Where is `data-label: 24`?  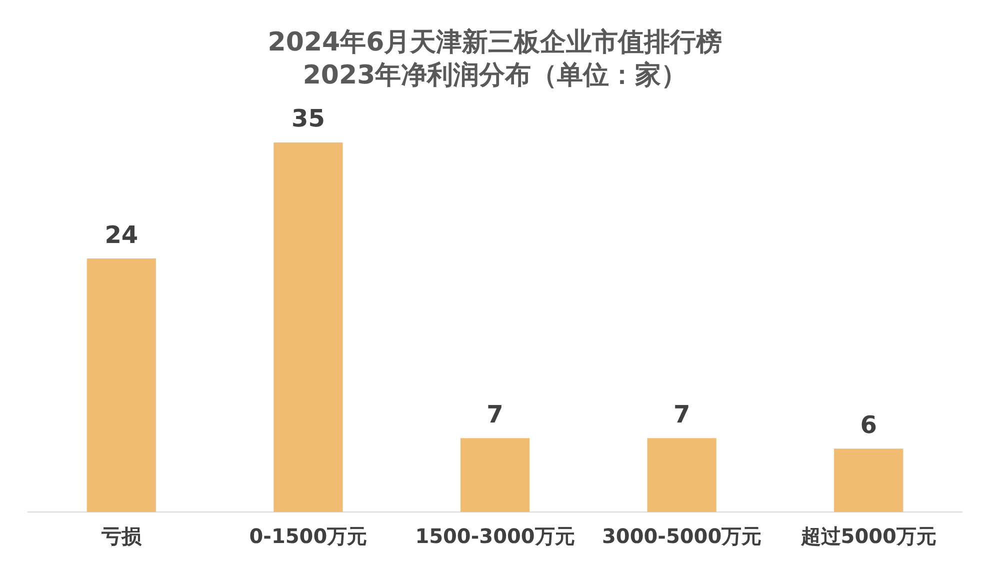 data-label: 24 is located at coordinates (121, 234).